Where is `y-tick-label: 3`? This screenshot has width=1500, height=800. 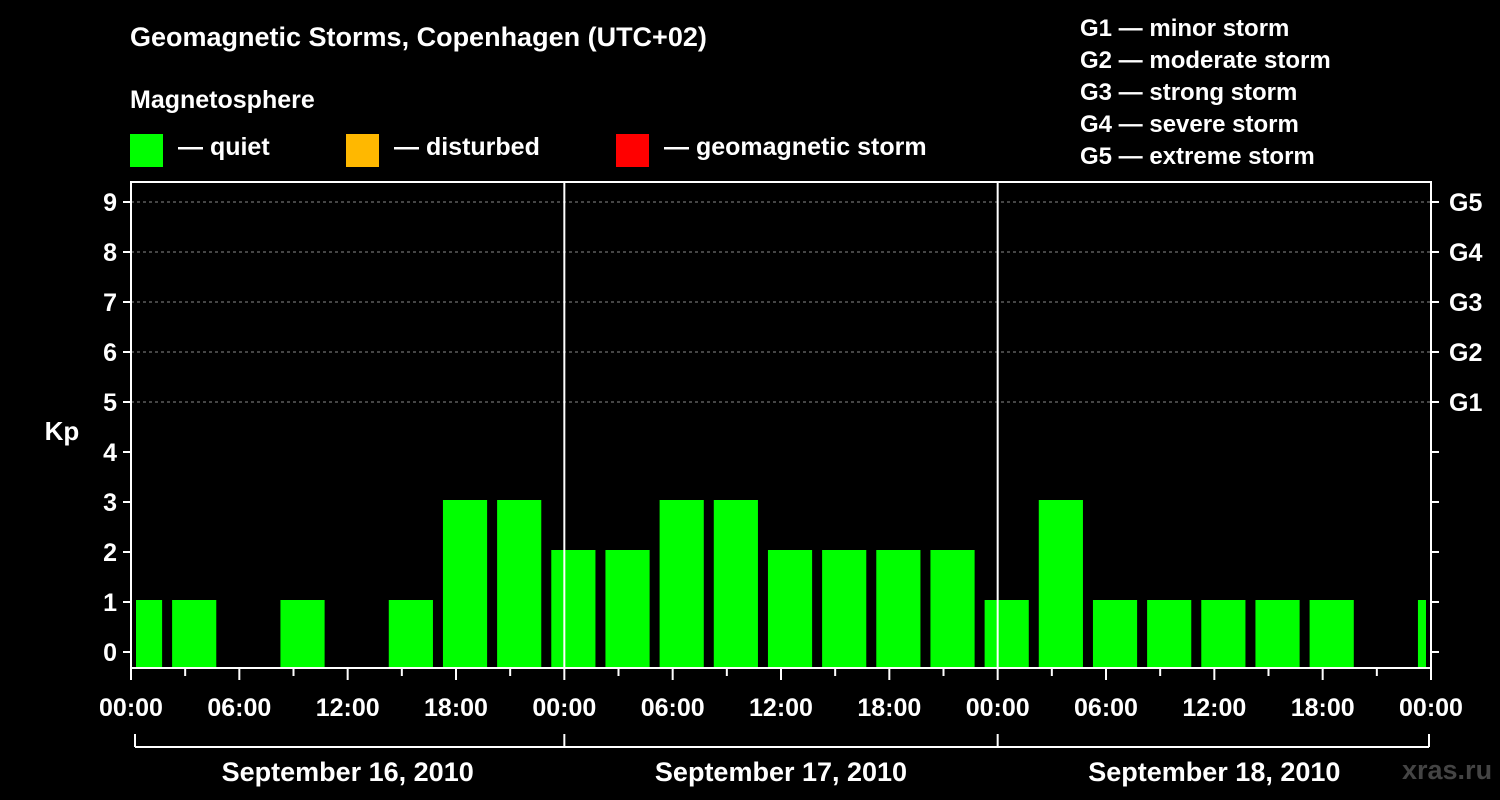 y-tick-label: 3 is located at coordinates (110, 503).